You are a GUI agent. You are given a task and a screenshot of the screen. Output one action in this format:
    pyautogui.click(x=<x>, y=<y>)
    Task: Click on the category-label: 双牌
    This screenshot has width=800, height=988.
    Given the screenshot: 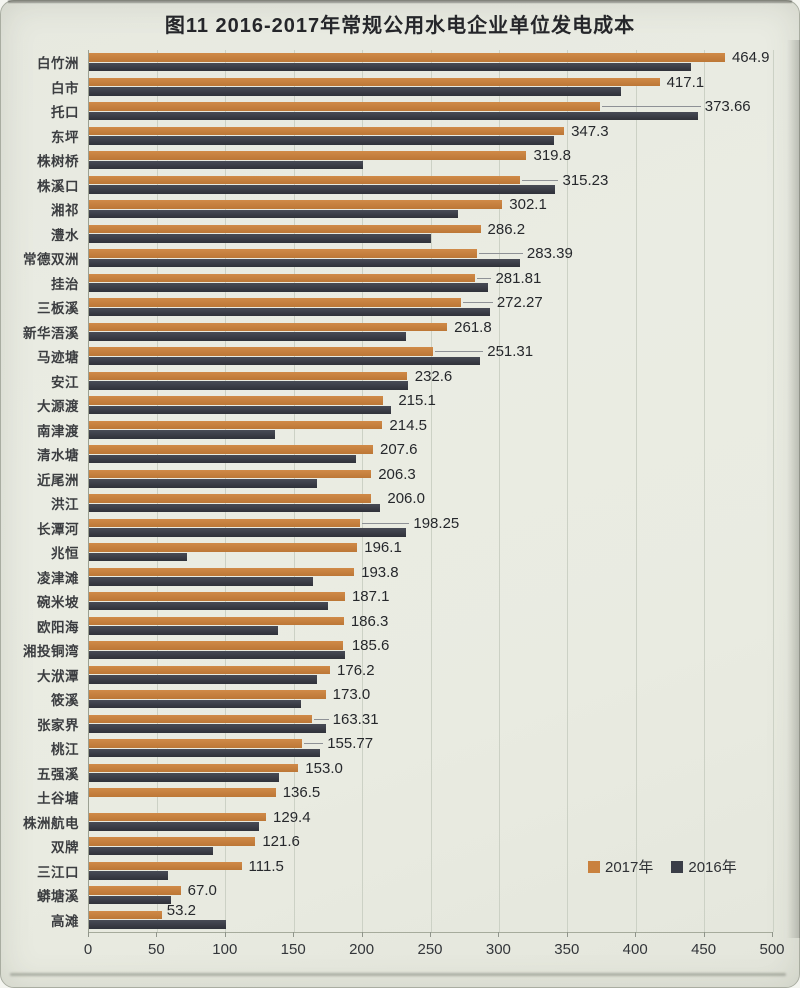 What is the action you would take?
    pyautogui.click(x=65, y=848)
    